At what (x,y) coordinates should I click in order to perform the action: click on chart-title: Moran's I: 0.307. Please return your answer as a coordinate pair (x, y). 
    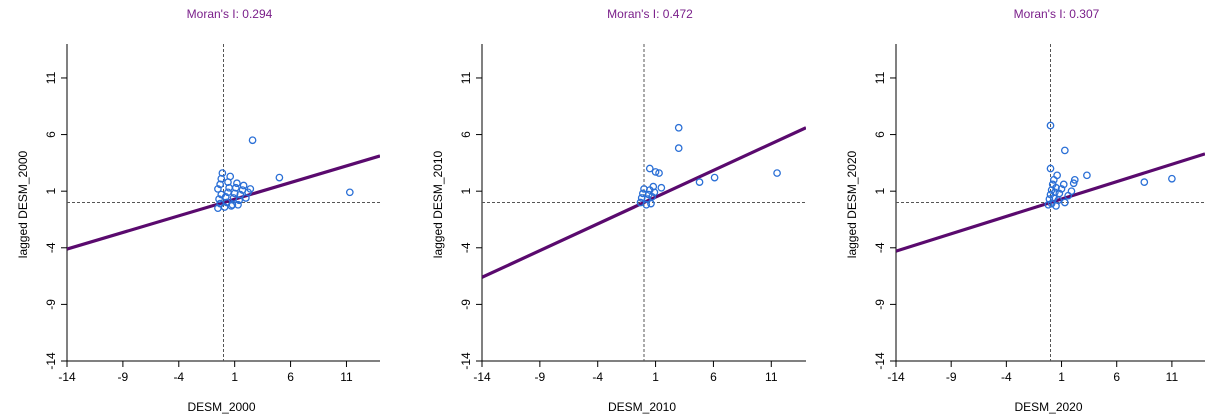
    Looking at the image, I should click on (1057, 14).